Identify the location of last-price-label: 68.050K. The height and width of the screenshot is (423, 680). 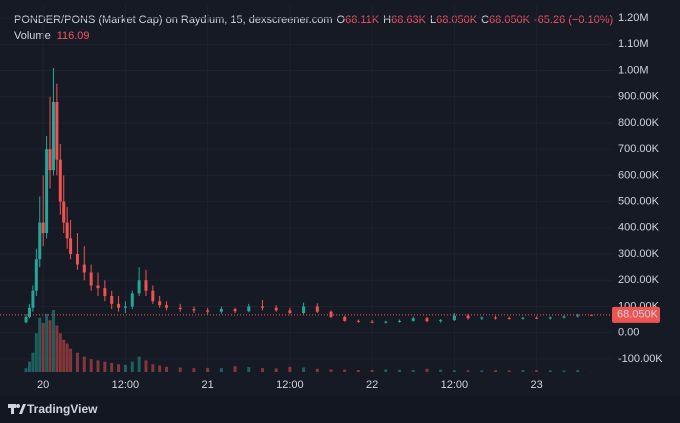
(638, 315).